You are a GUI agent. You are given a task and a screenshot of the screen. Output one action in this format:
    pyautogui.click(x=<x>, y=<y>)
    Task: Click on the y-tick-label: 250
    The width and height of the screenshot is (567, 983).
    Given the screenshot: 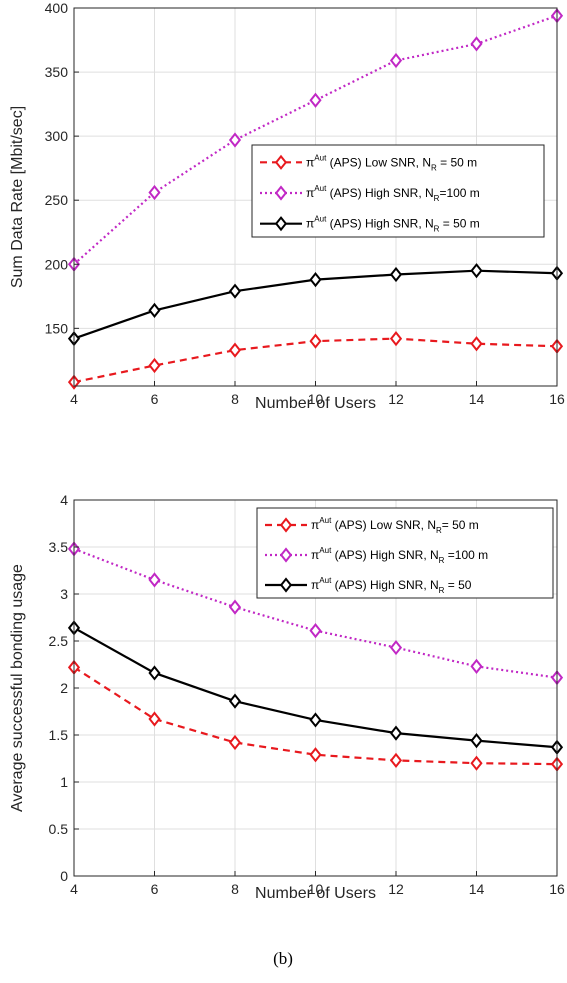 What is the action you would take?
    pyautogui.click(x=57, y=200)
    